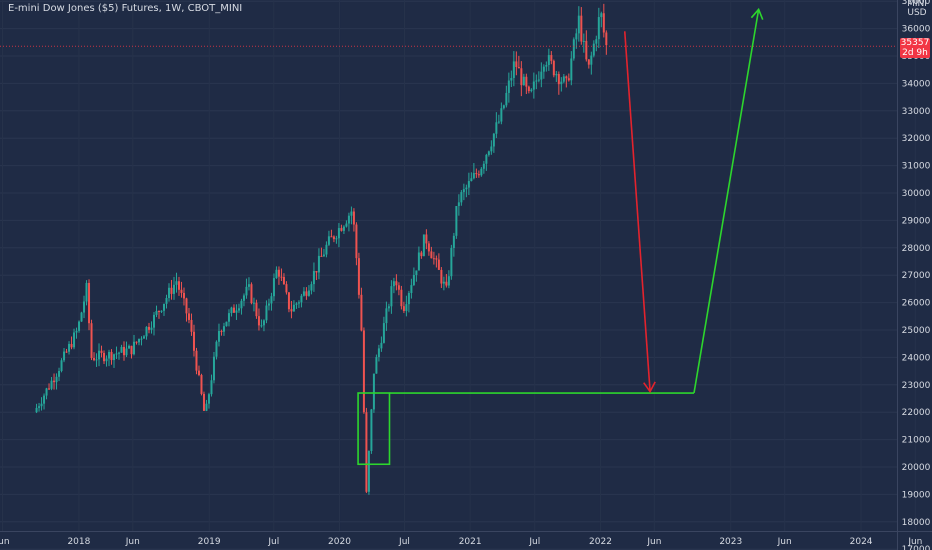 This screenshot has width=932, height=550. I want to click on x-tick-label: 2022, so click(600, 542).